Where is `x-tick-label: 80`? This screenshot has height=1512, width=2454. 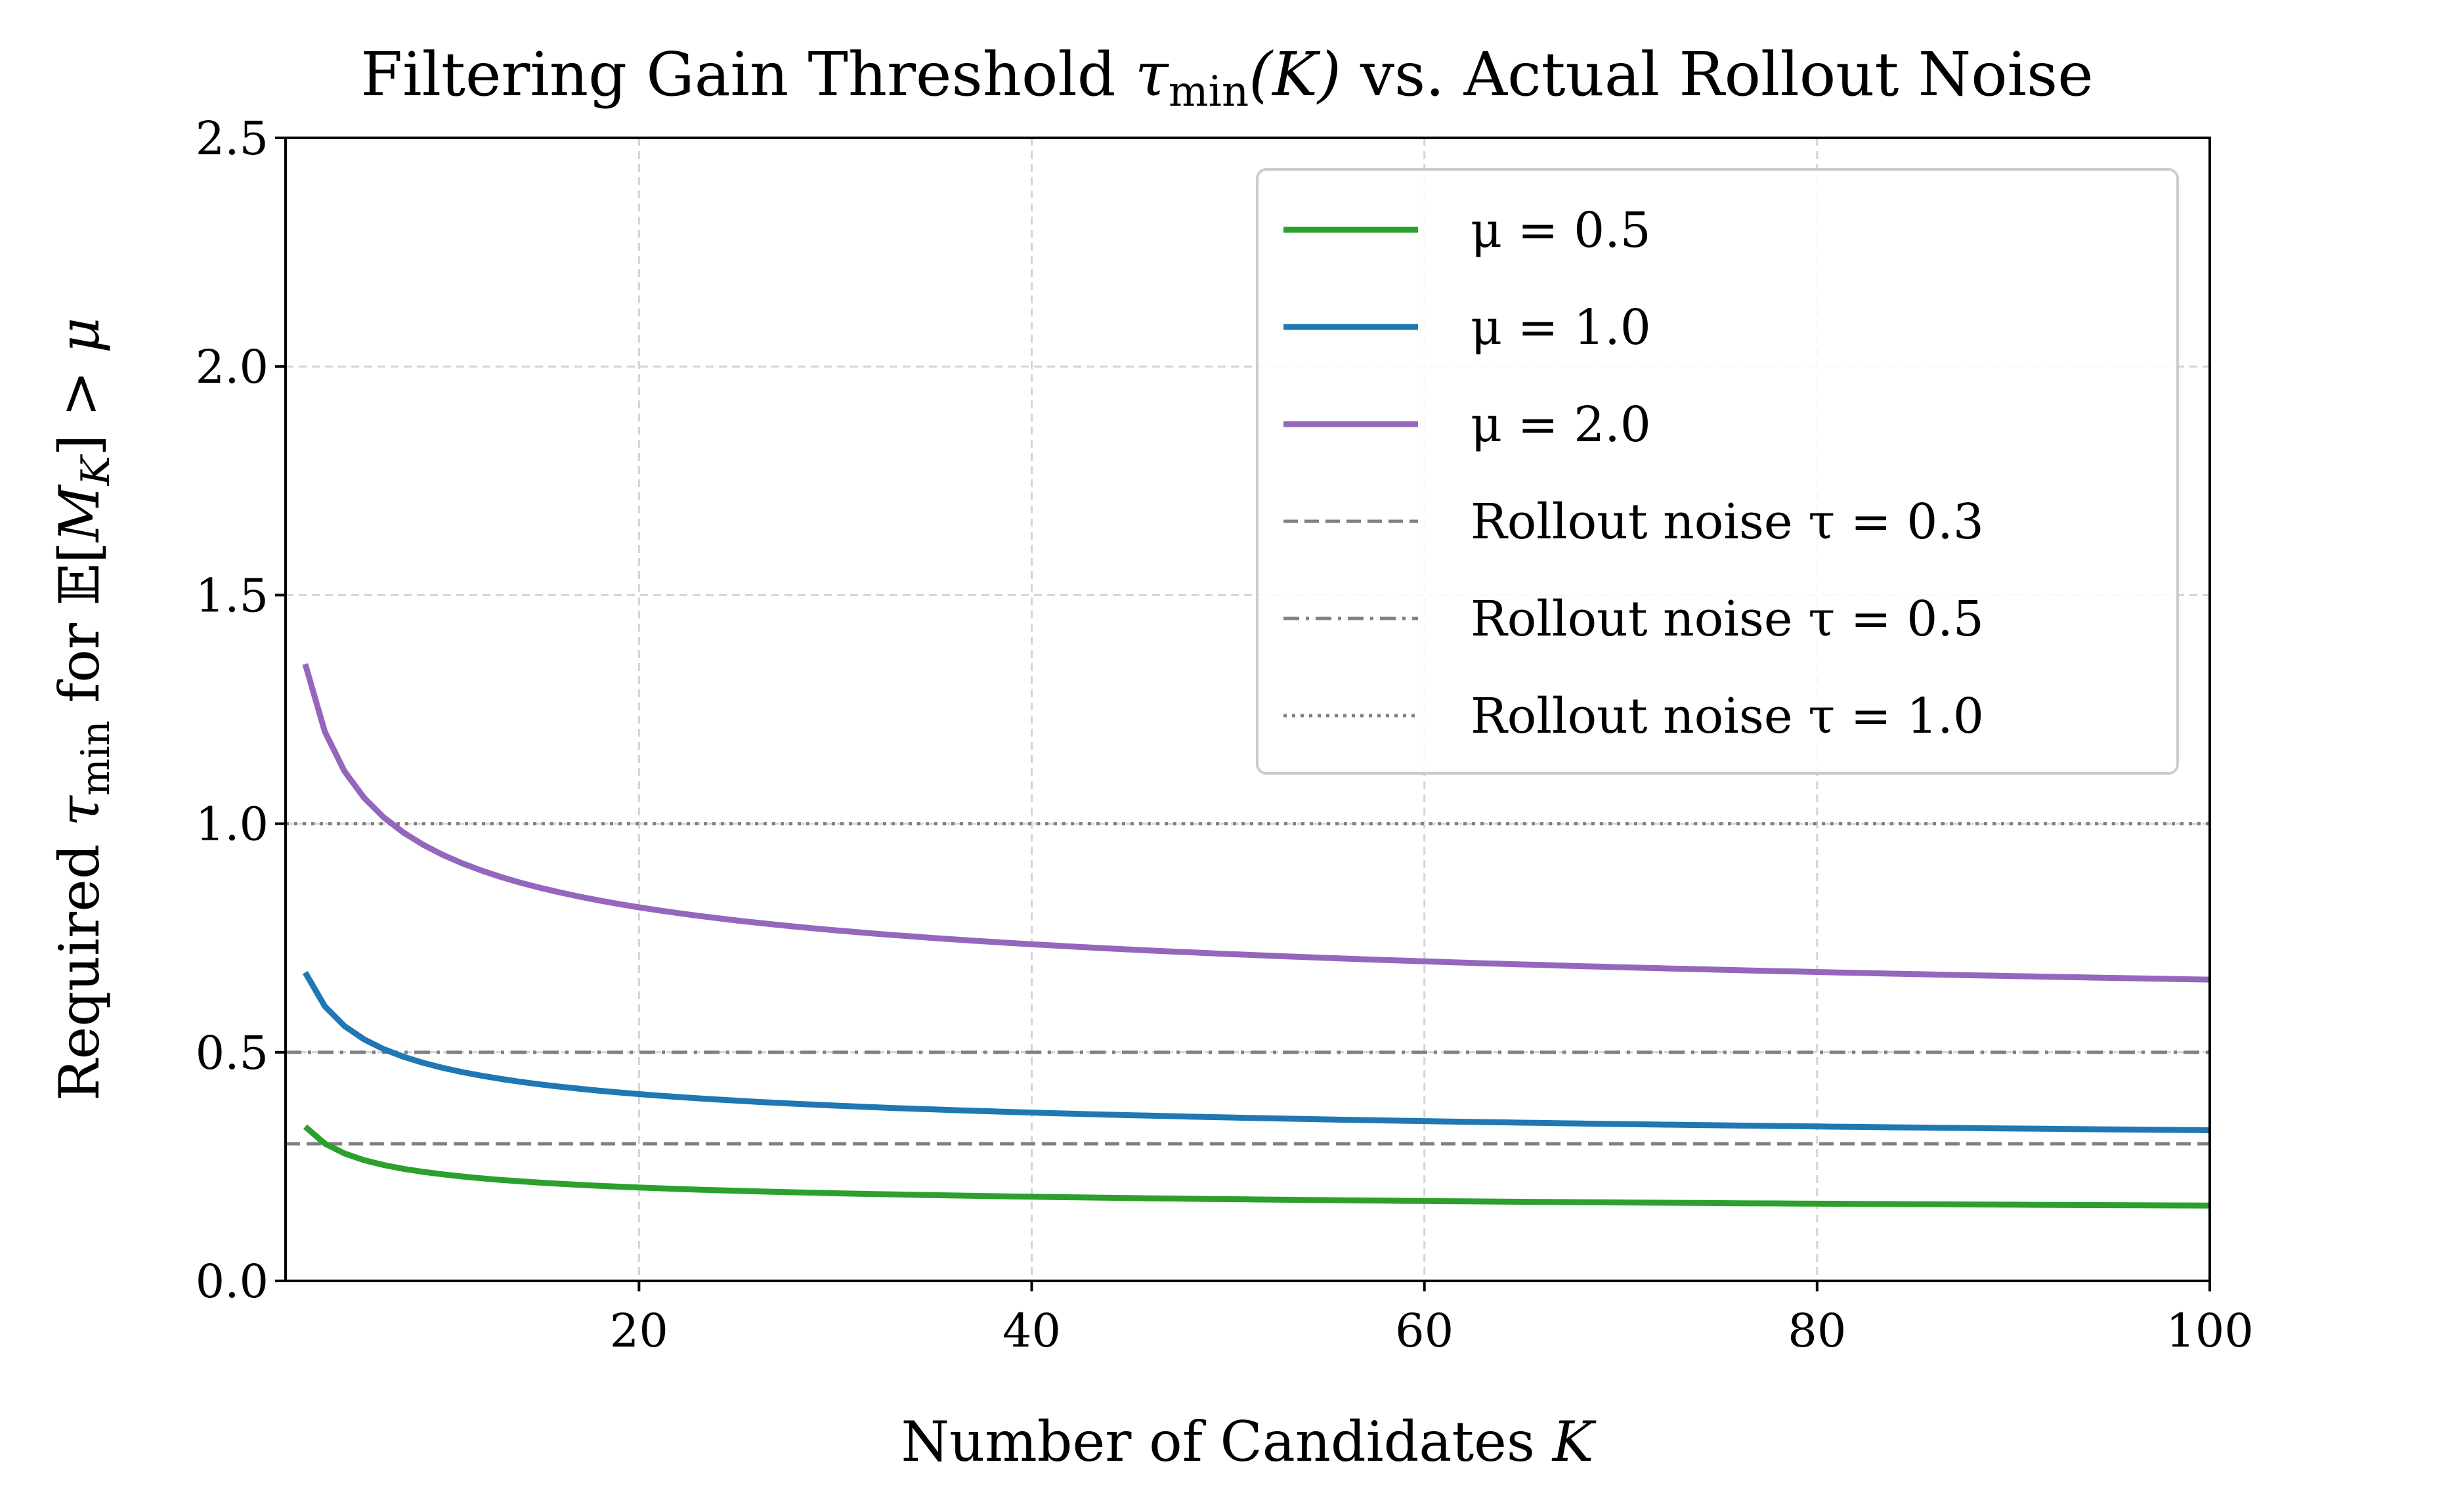 x-tick-label: 80 is located at coordinates (1817, 1331).